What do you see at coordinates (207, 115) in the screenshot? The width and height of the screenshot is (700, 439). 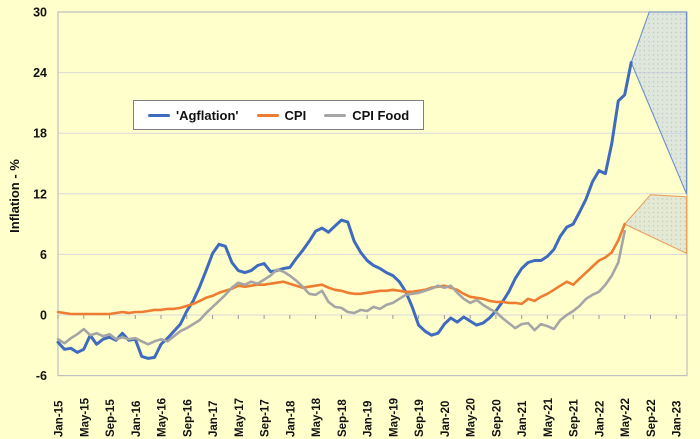 I see `legend-label-agflation: 'Agflation'` at bounding box center [207, 115].